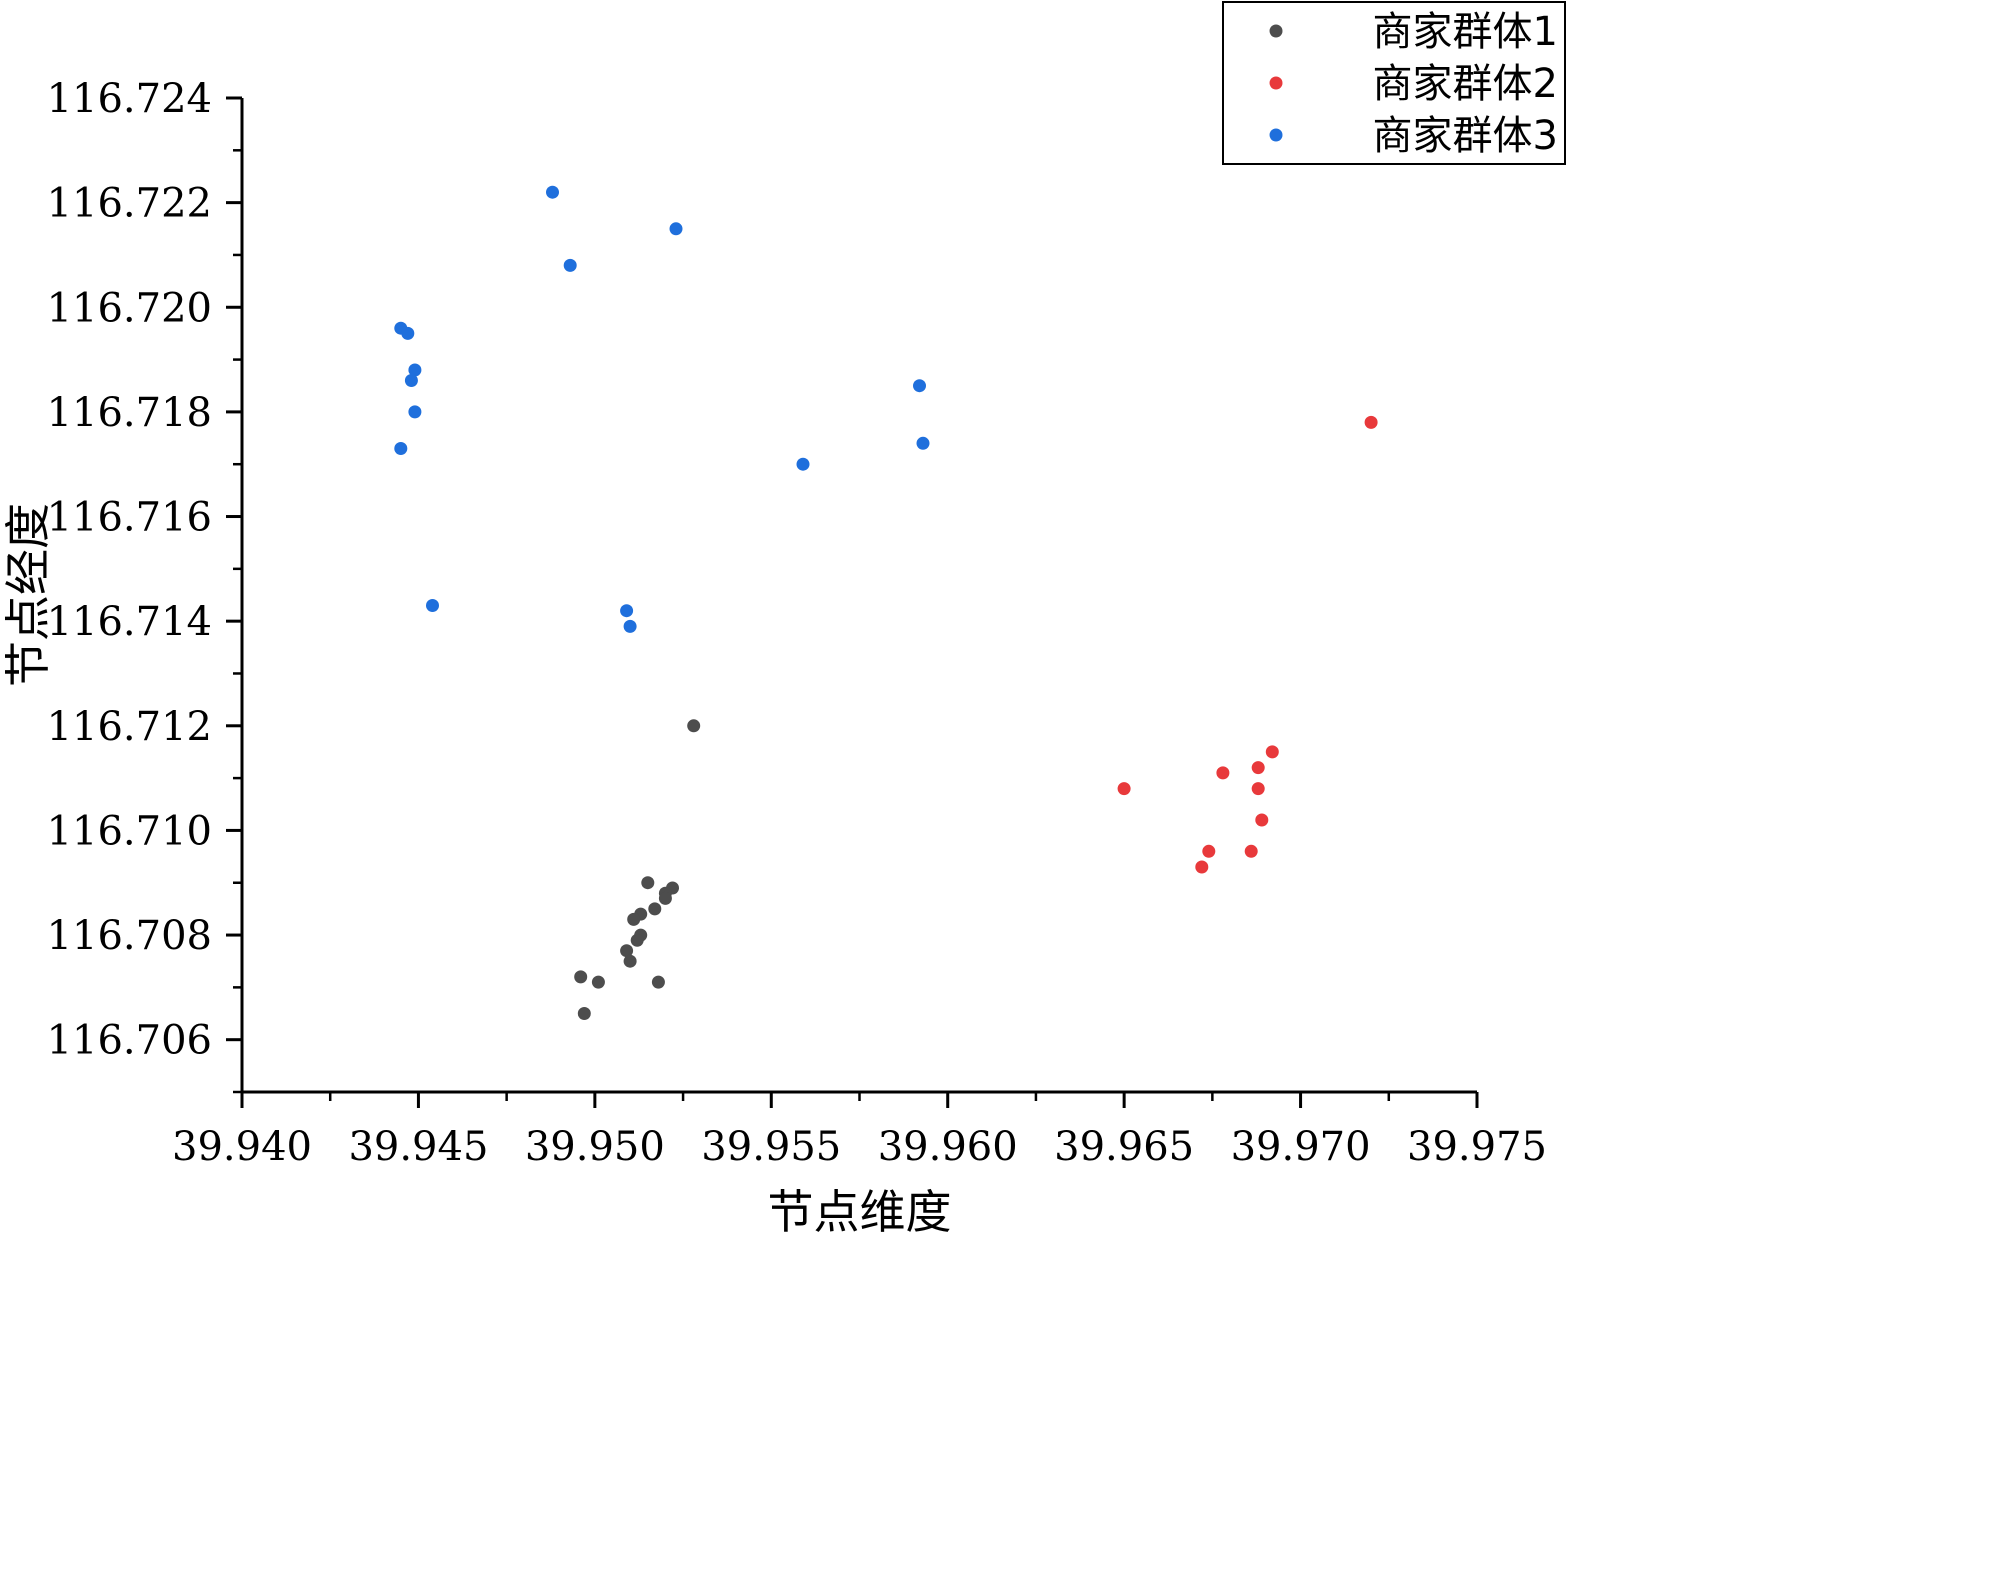  Describe the element at coordinates (28, 595) in the screenshot. I see `y-axis-title: 节点经度` at that location.